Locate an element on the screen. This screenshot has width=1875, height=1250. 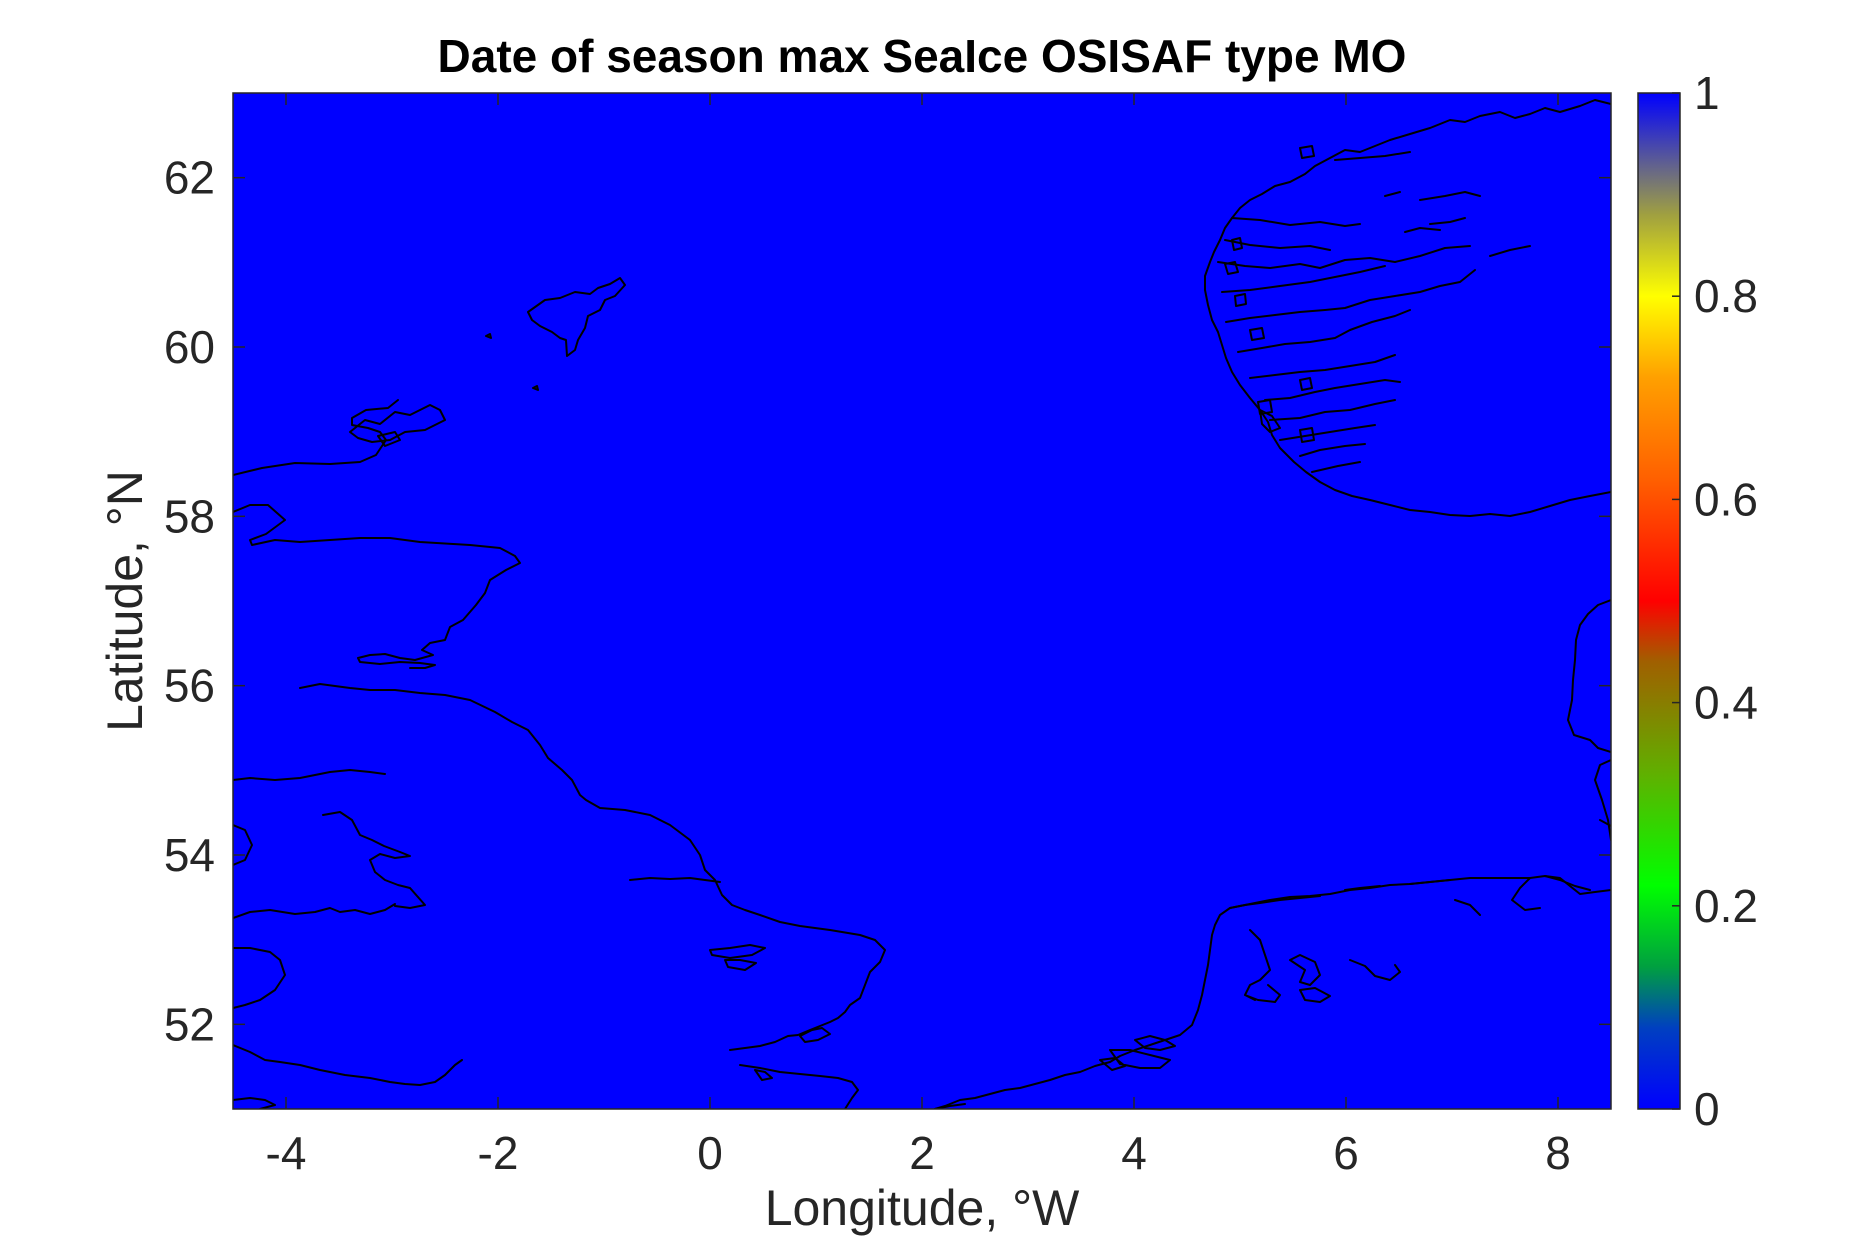
coastline-orkney is located at coordinates (397, 425).